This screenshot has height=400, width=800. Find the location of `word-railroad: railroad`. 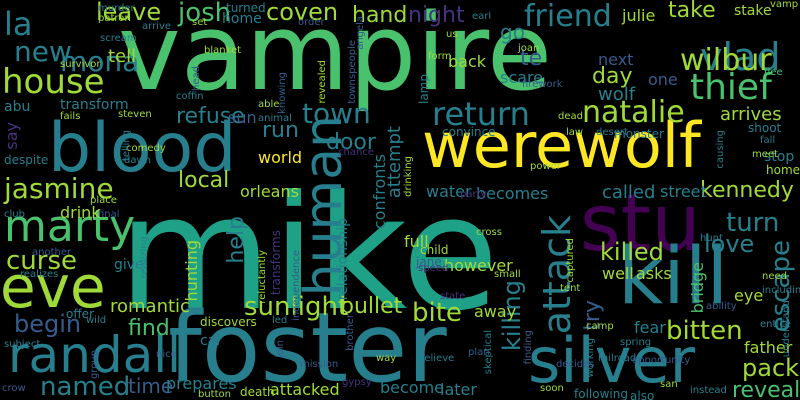

word-railroad: railroad is located at coordinates (617, 358).